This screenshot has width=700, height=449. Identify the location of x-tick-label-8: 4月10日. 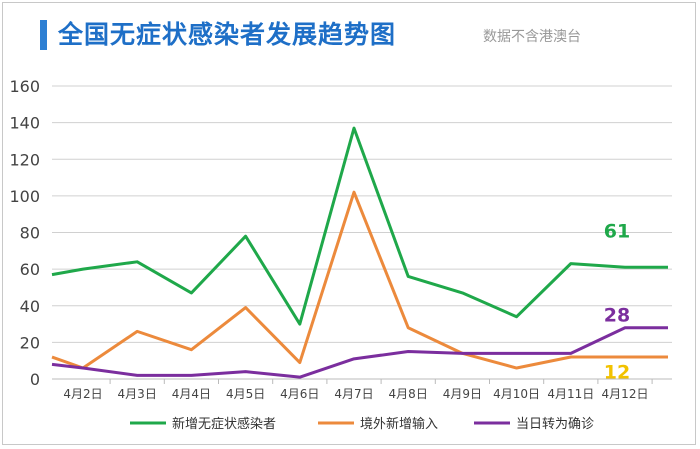
(516, 394).